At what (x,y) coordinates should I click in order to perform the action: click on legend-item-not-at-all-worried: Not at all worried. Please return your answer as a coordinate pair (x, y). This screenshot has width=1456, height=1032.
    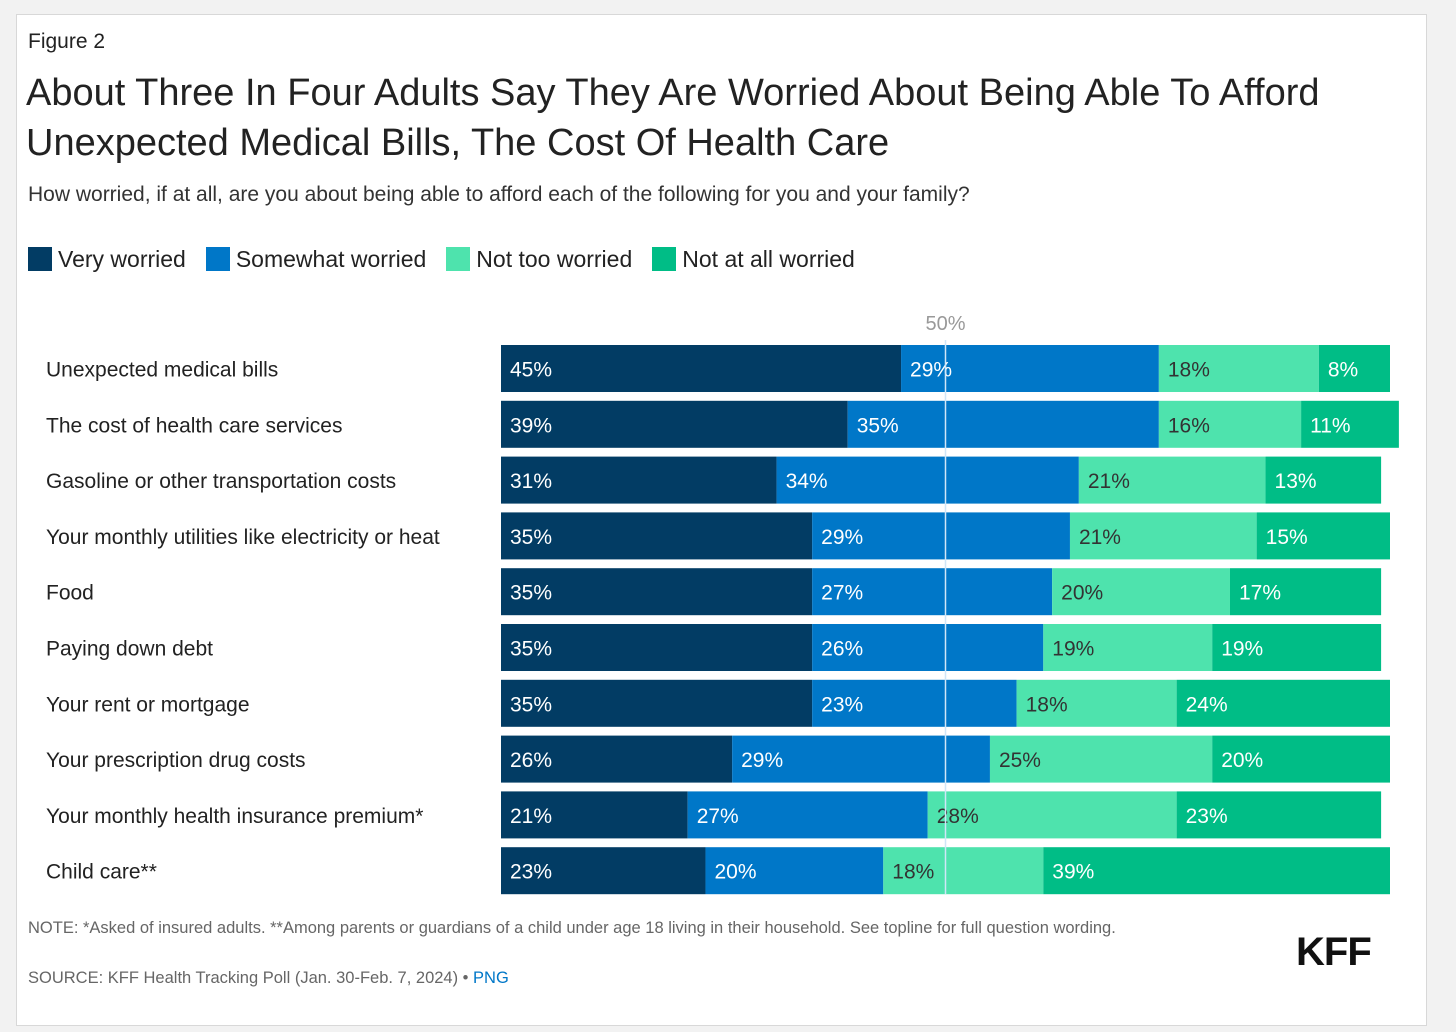
    Looking at the image, I should click on (753, 259).